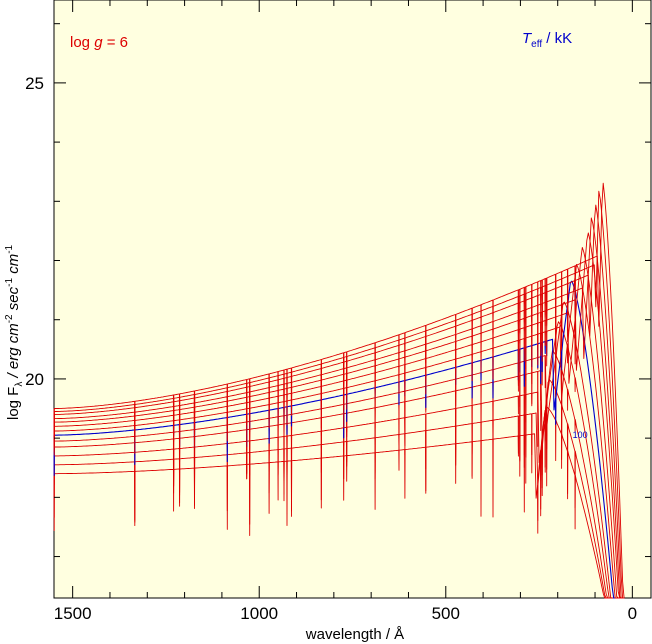  What do you see at coordinates (446, 613) in the screenshot?
I see `x-tick-label: 500` at bounding box center [446, 613].